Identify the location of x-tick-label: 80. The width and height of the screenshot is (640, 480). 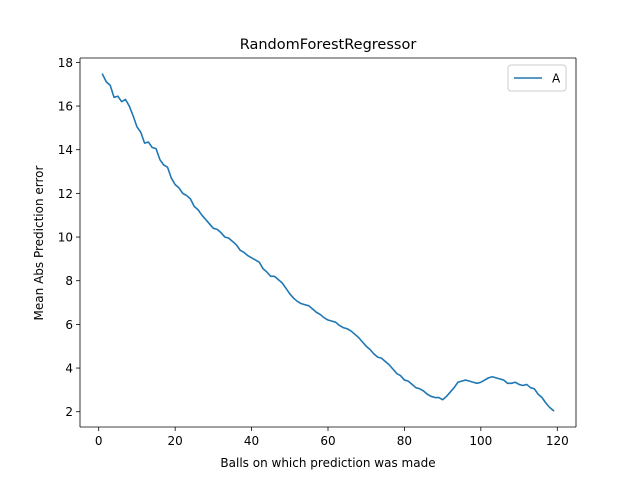
(404, 441).